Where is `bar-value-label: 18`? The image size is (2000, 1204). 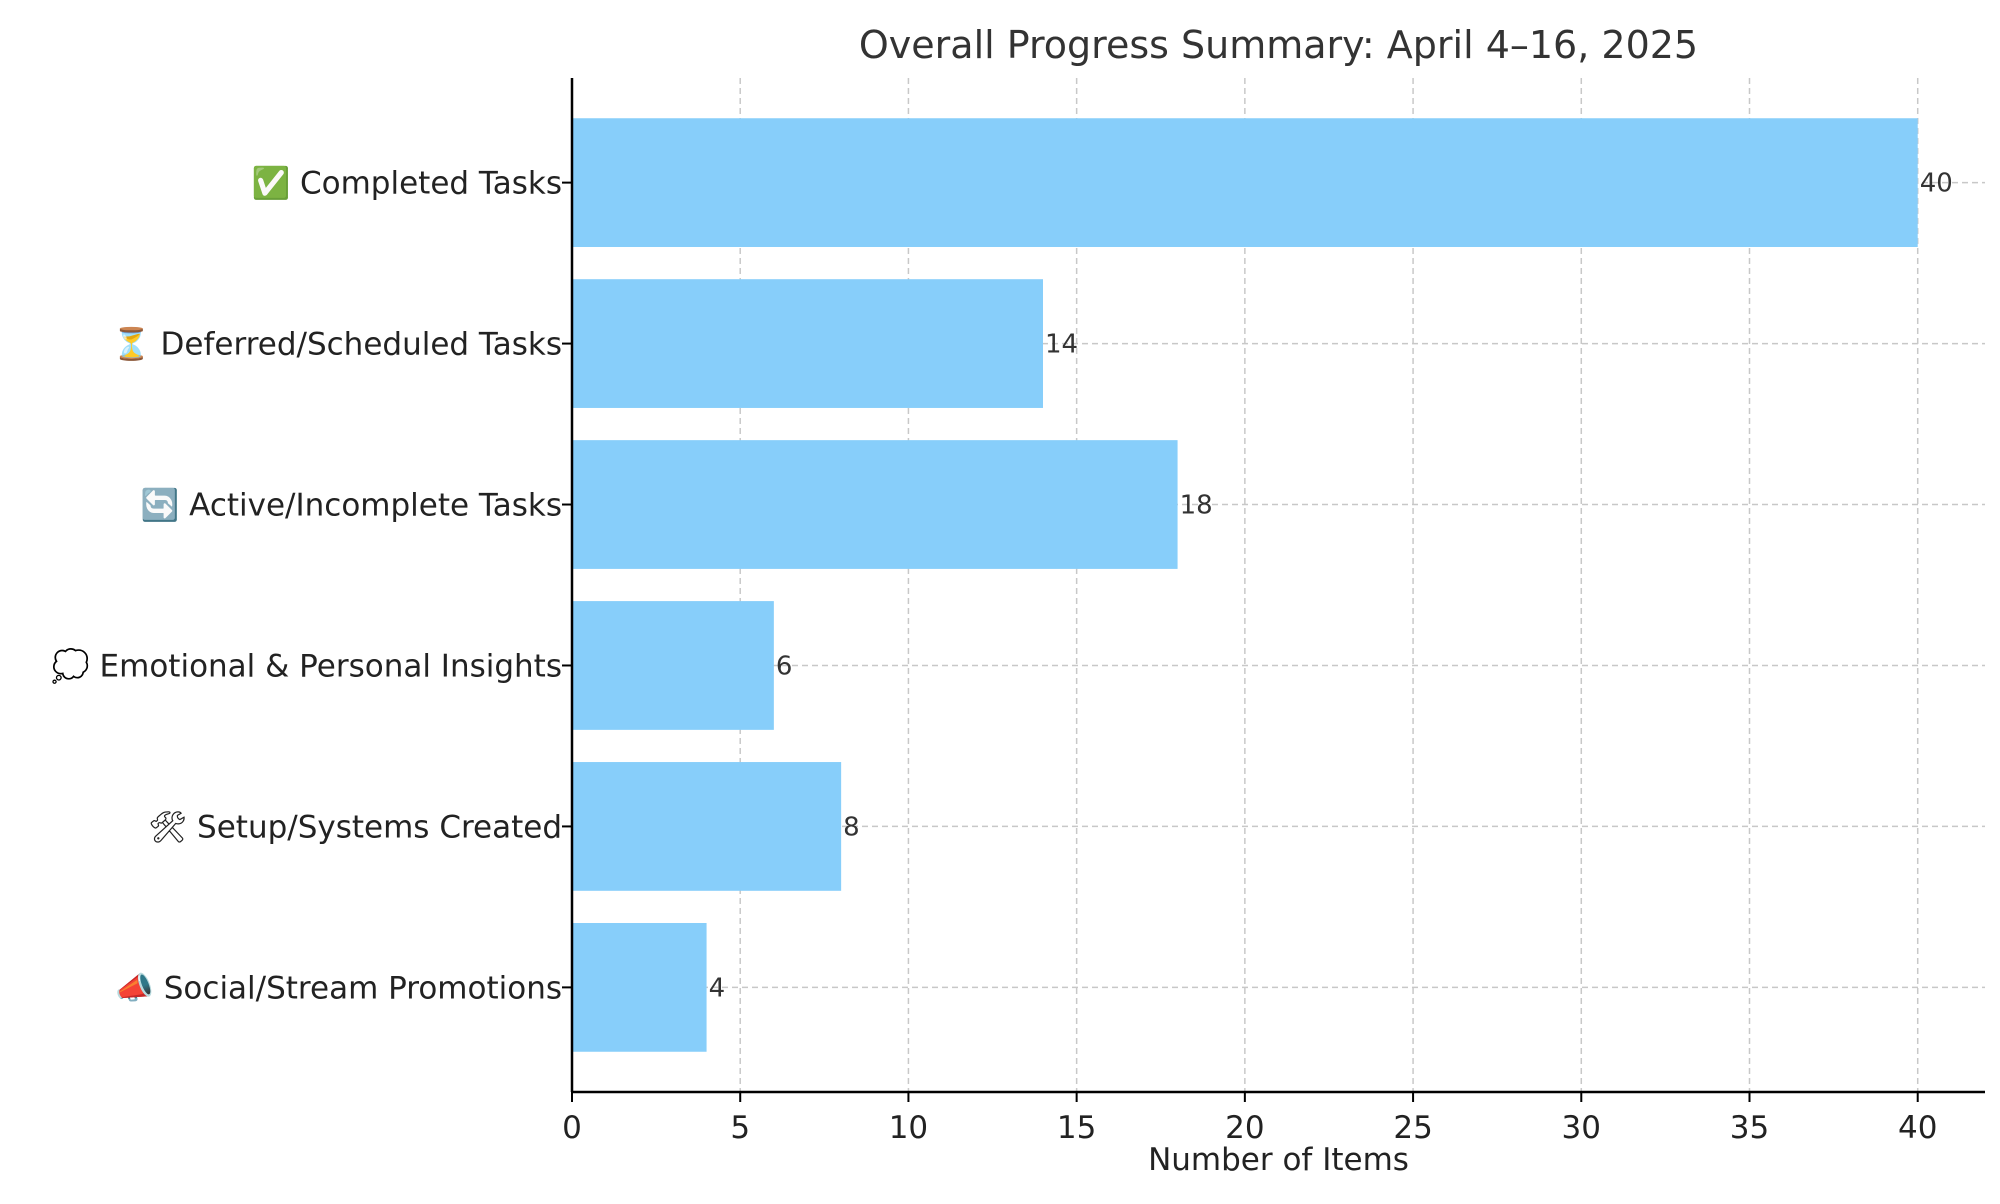
bar-value-label: 18 is located at coordinates (1196, 506).